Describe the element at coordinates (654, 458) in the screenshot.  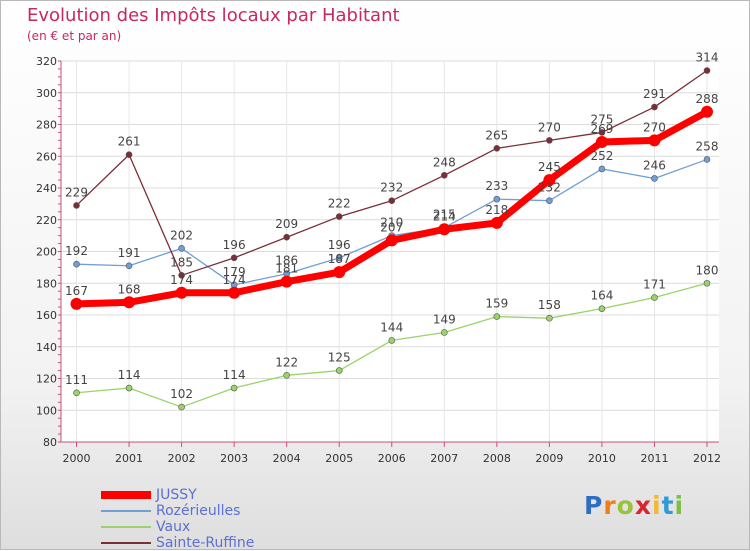
I see `x-tick-label: 2011` at that location.